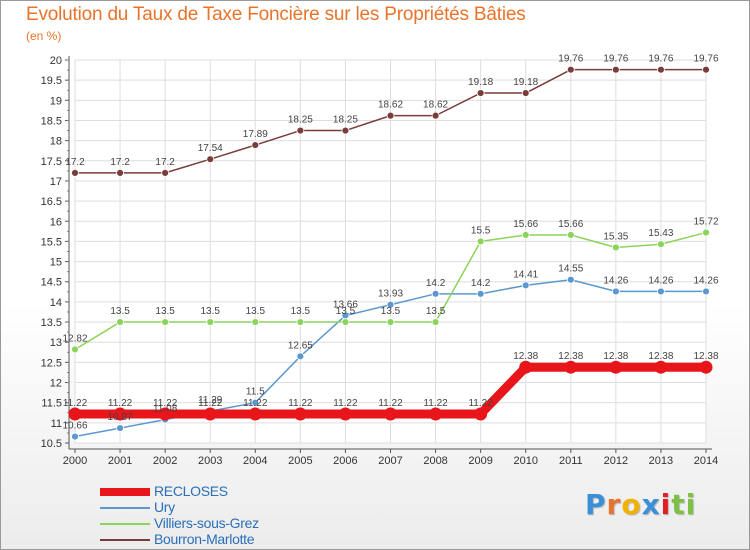 The image size is (750, 550). Describe the element at coordinates (56, 343) in the screenshot. I see `y-tick-label: 13` at that location.